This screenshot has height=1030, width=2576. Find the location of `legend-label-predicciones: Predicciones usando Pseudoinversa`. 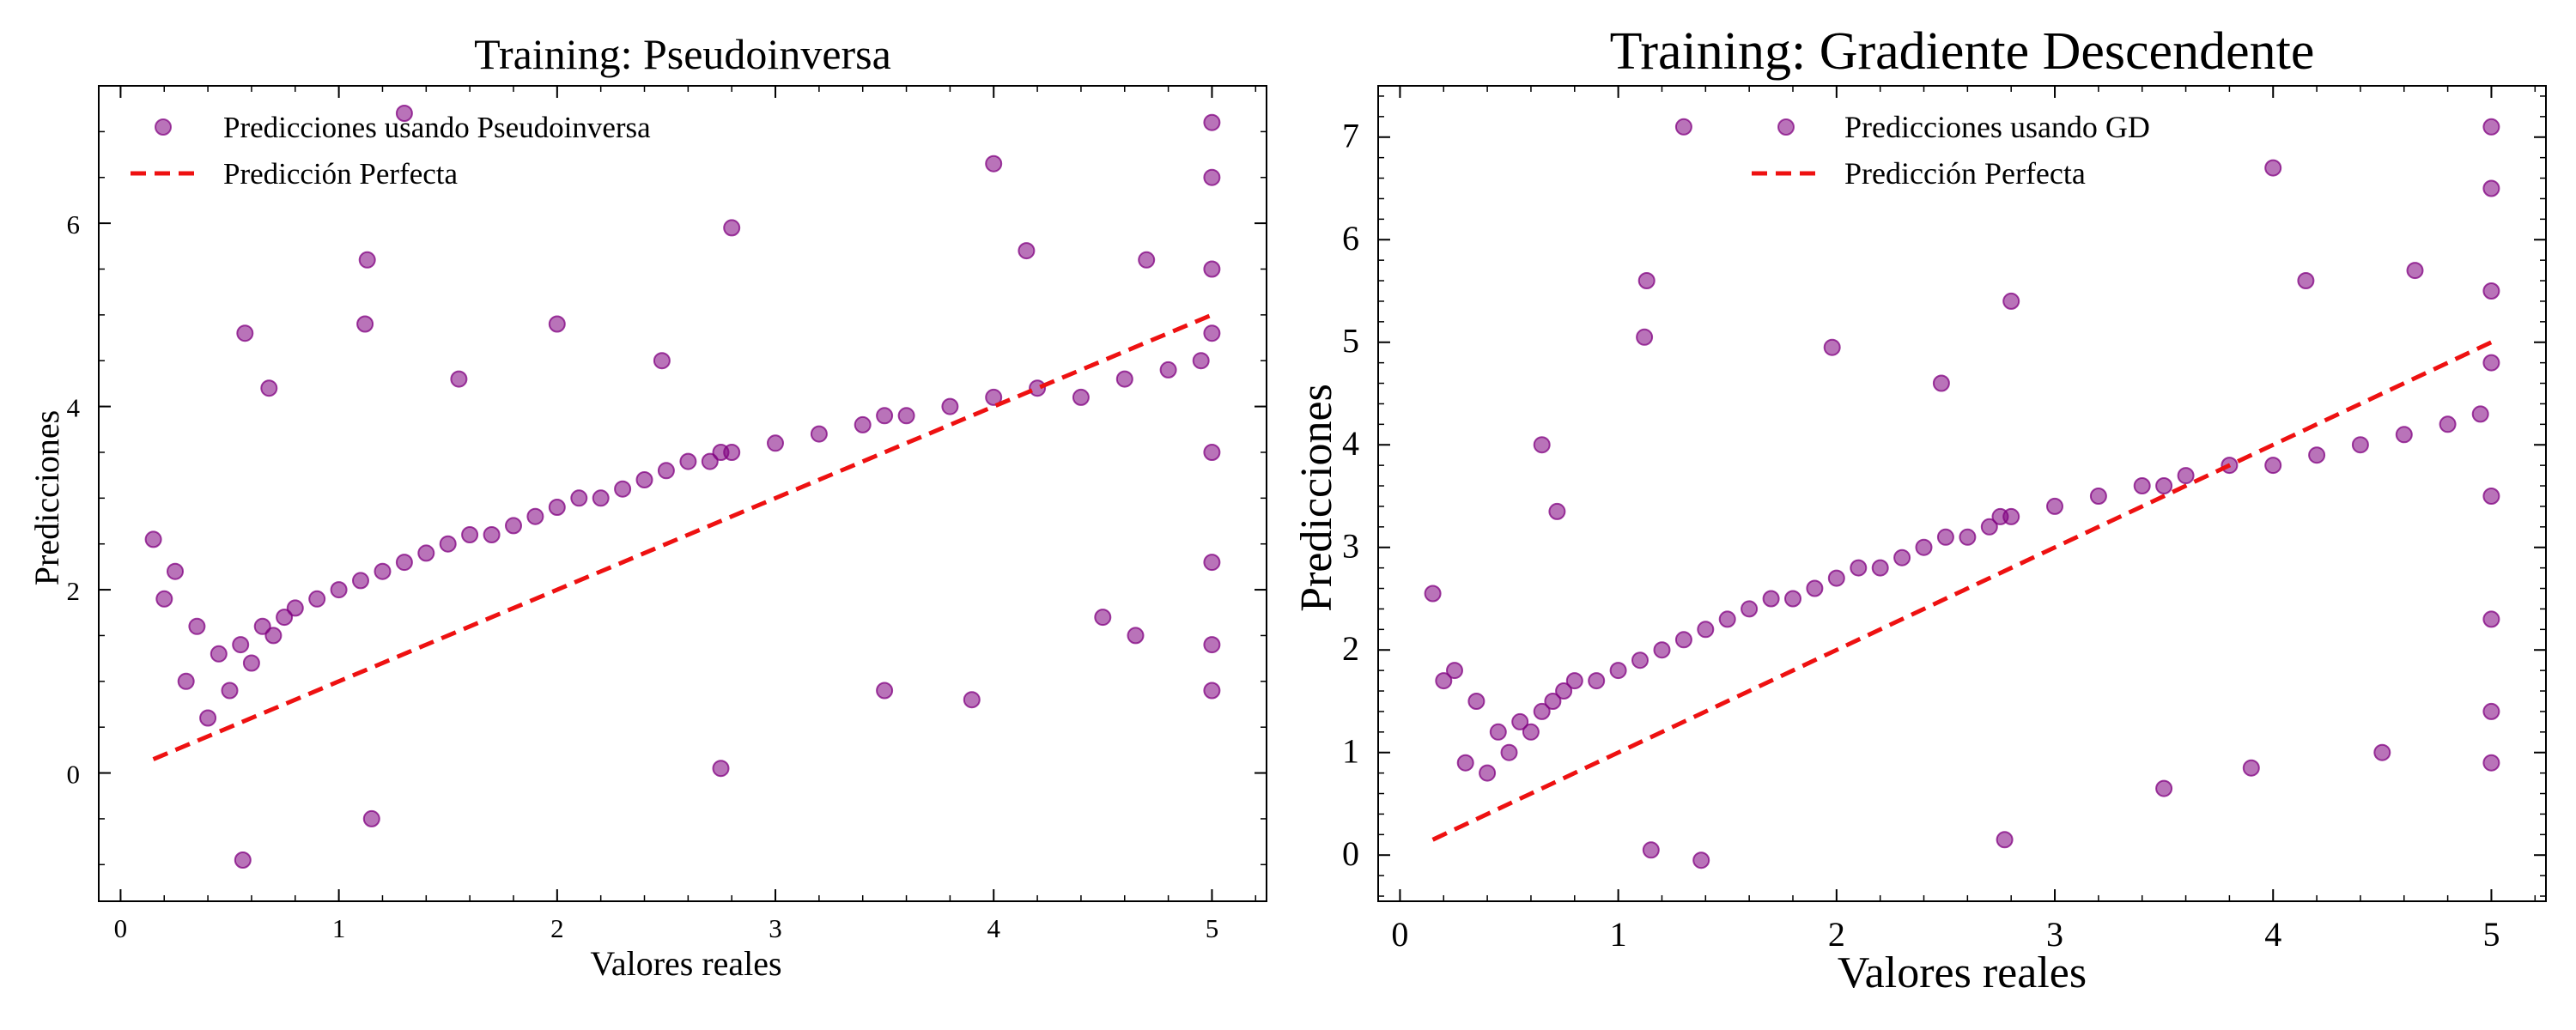

legend-label-predicciones: Predicciones usando Pseudoinversa is located at coordinates (437, 127).